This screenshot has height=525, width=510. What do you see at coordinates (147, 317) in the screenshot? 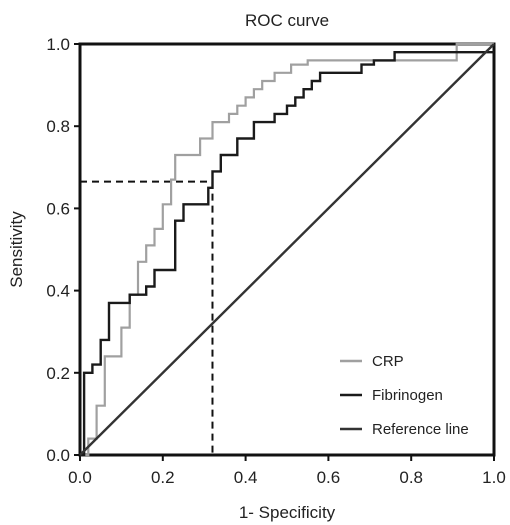
I see `cutoff-annotation` at bounding box center [147, 317].